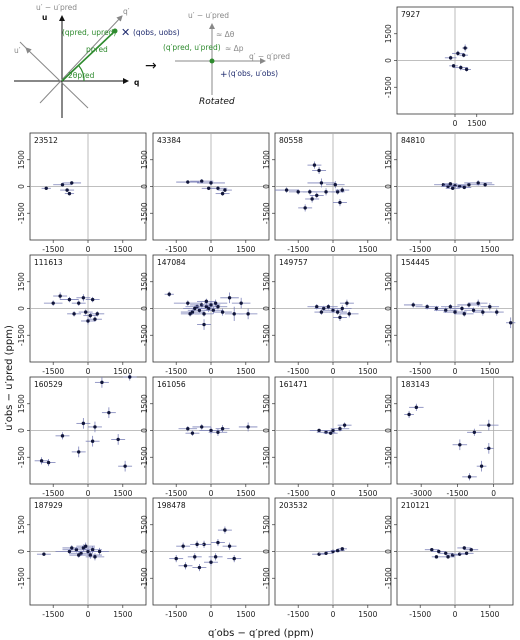  What do you see at coordinates (192, 47) in the screenshot?
I see `rot-pred-label: (q′pred, u′pred)` at bounding box center [192, 47].